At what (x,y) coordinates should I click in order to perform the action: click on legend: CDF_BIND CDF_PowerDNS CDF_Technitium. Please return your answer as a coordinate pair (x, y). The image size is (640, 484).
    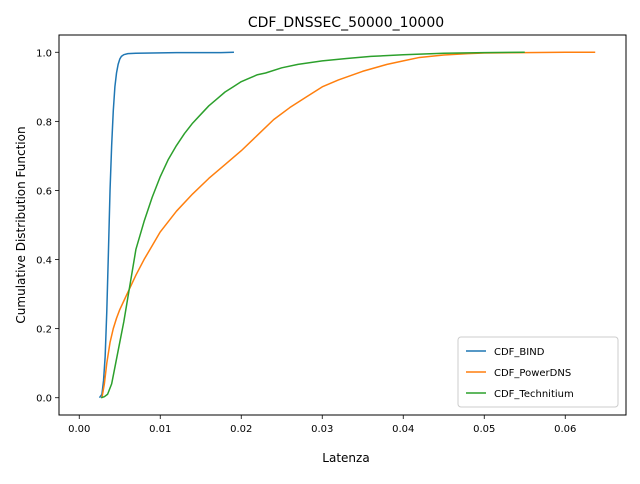
    Looking at the image, I should click on (538, 372).